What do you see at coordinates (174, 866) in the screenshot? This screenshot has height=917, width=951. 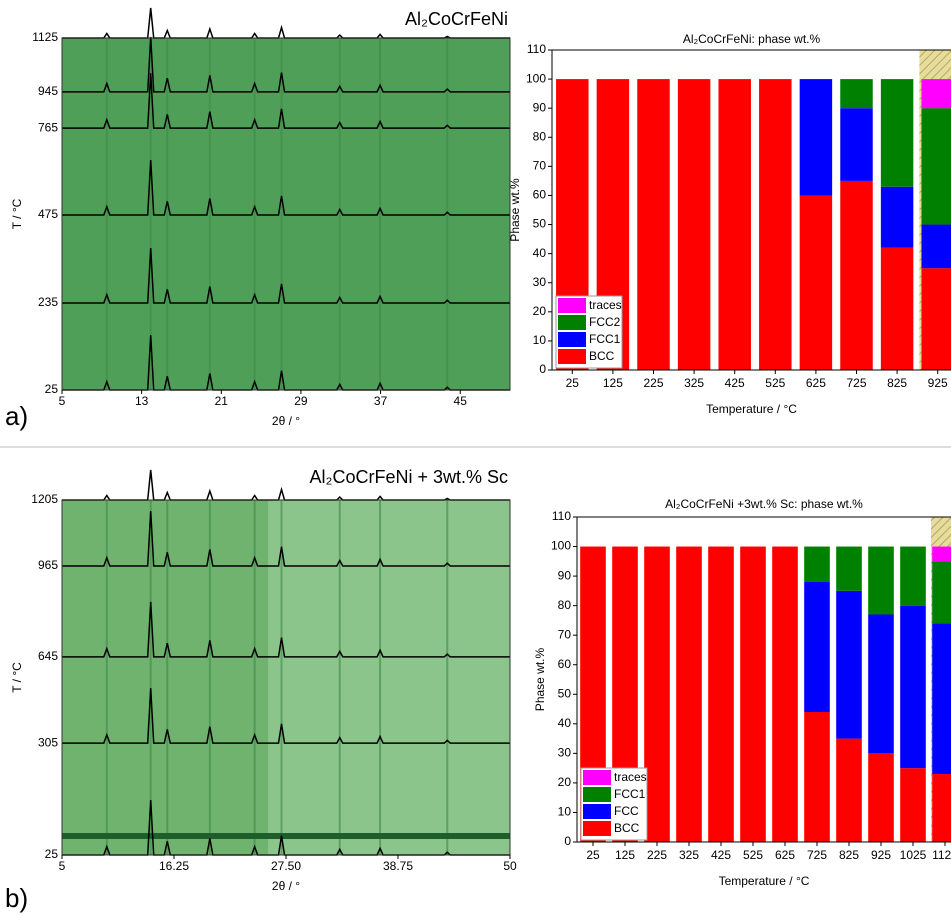 I see `x-tick-label: 16.25` at bounding box center [174, 866].